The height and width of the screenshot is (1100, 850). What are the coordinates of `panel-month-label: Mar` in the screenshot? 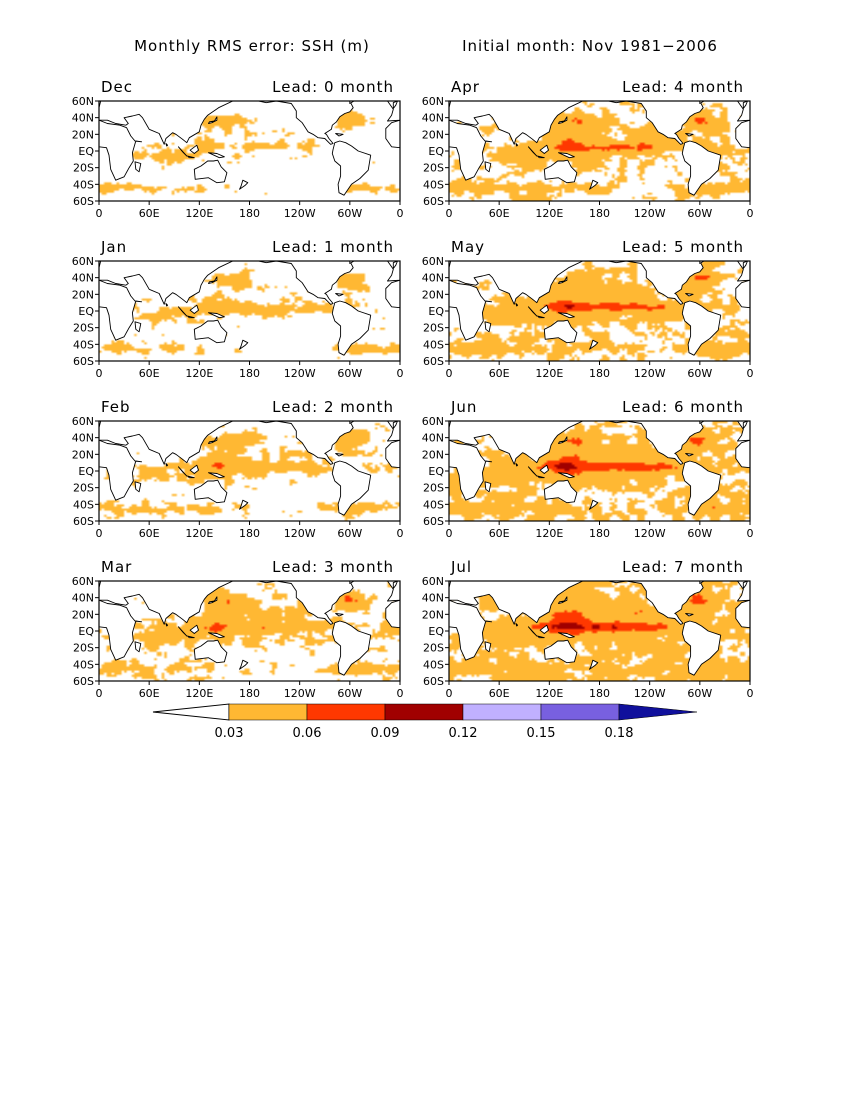 It's located at (116, 567).